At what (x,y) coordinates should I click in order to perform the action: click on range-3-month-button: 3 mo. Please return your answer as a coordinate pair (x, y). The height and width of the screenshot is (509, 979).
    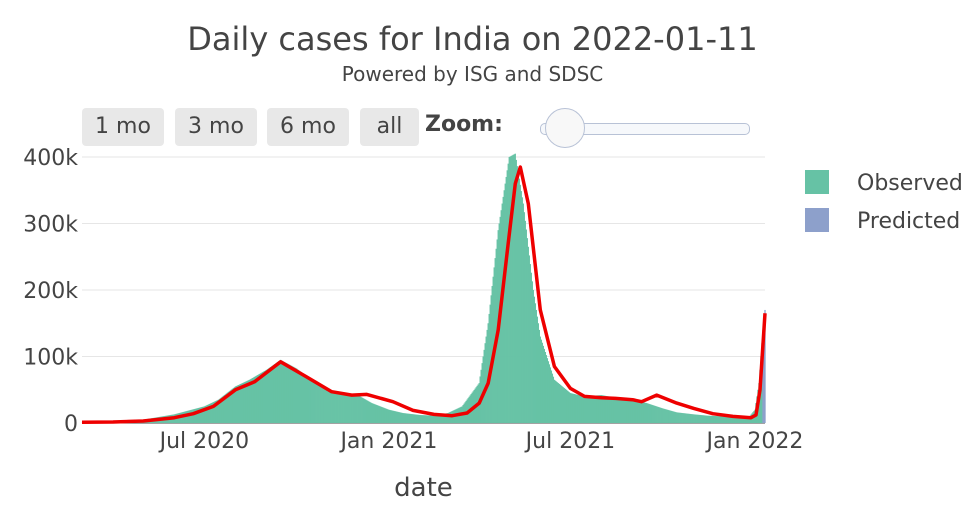
    Looking at the image, I should click on (216, 127).